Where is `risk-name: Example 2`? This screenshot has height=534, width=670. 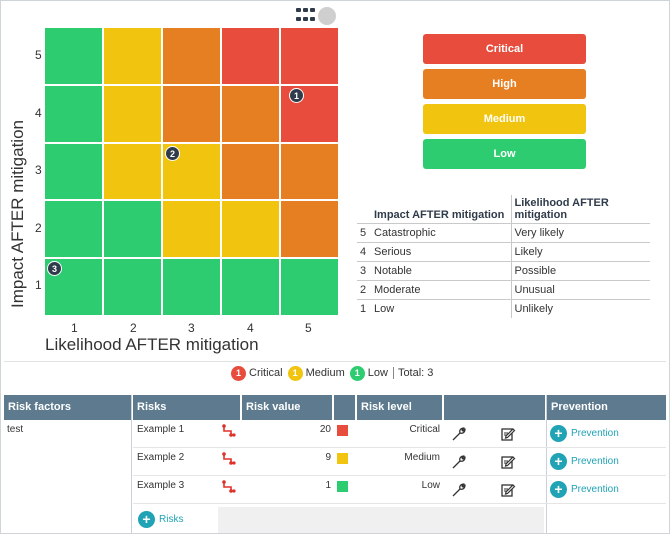
risk-name: Example 2 is located at coordinates (161, 457).